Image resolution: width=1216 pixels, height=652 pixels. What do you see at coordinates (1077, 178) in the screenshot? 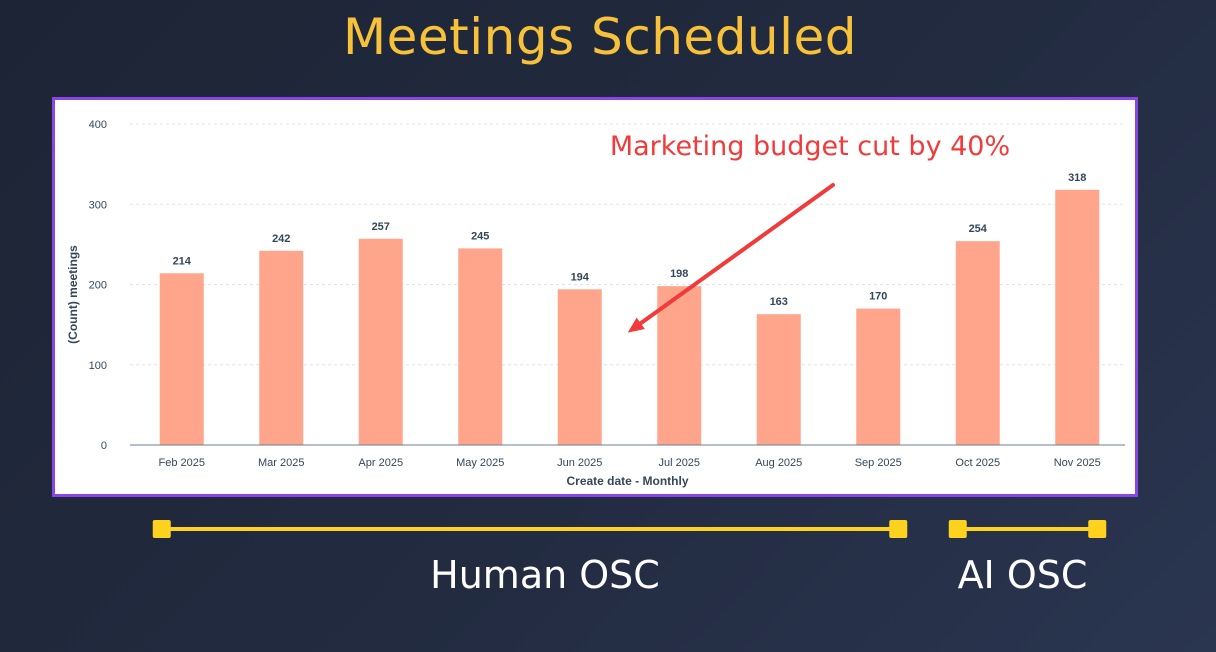
I see `value-label: 318` at bounding box center [1077, 178].